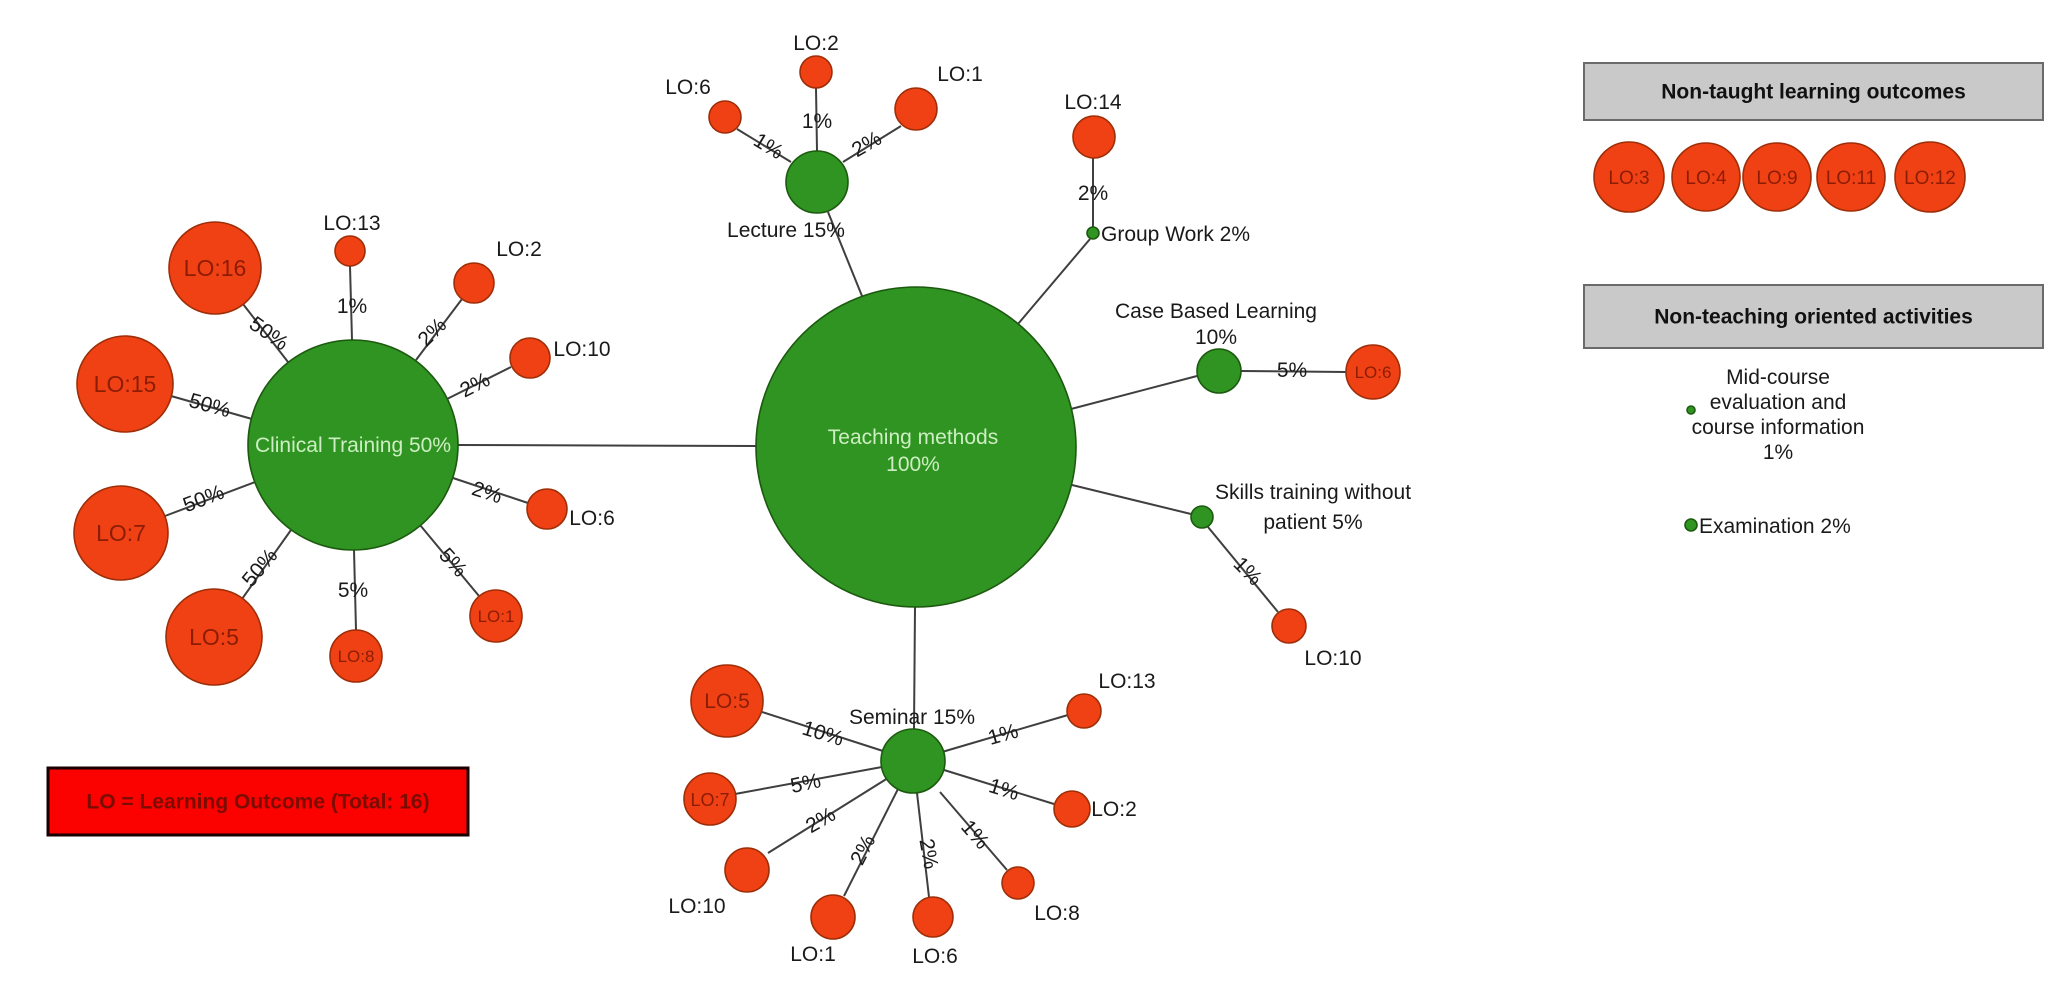 This screenshot has width=2059, height=1001. I want to click on cbl-lo6-node, so click(1373, 372).